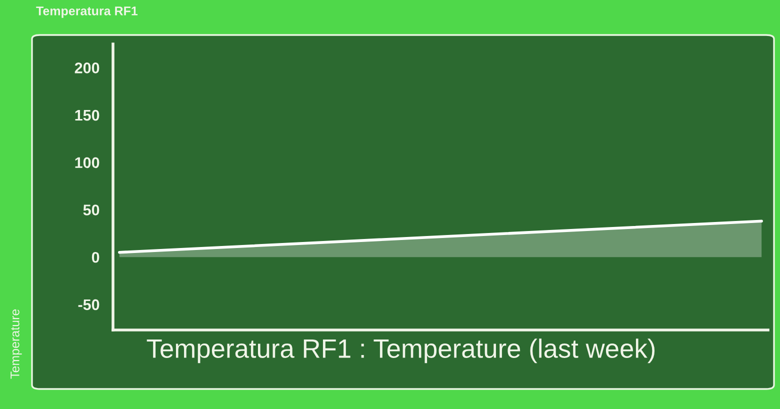 The width and height of the screenshot is (780, 409). What do you see at coordinates (87, 162) in the screenshot?
I see `y-tick-label: 100` at bounding box center [87, 162].